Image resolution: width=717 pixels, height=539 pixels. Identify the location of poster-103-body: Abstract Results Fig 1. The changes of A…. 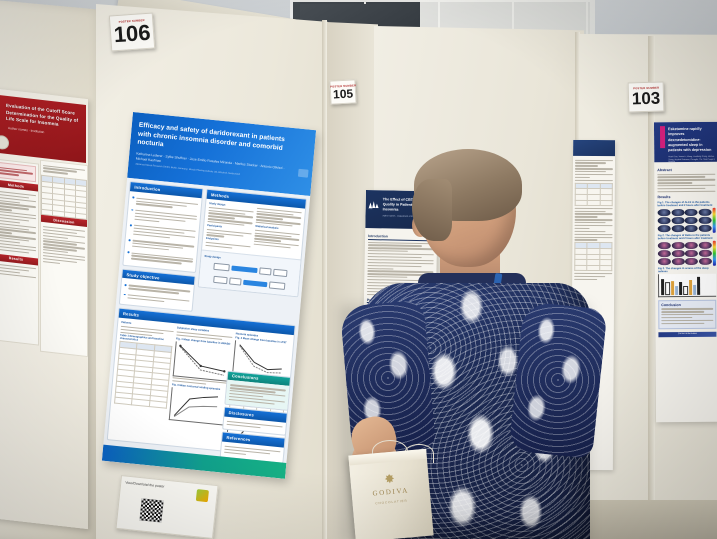
(685, 251).